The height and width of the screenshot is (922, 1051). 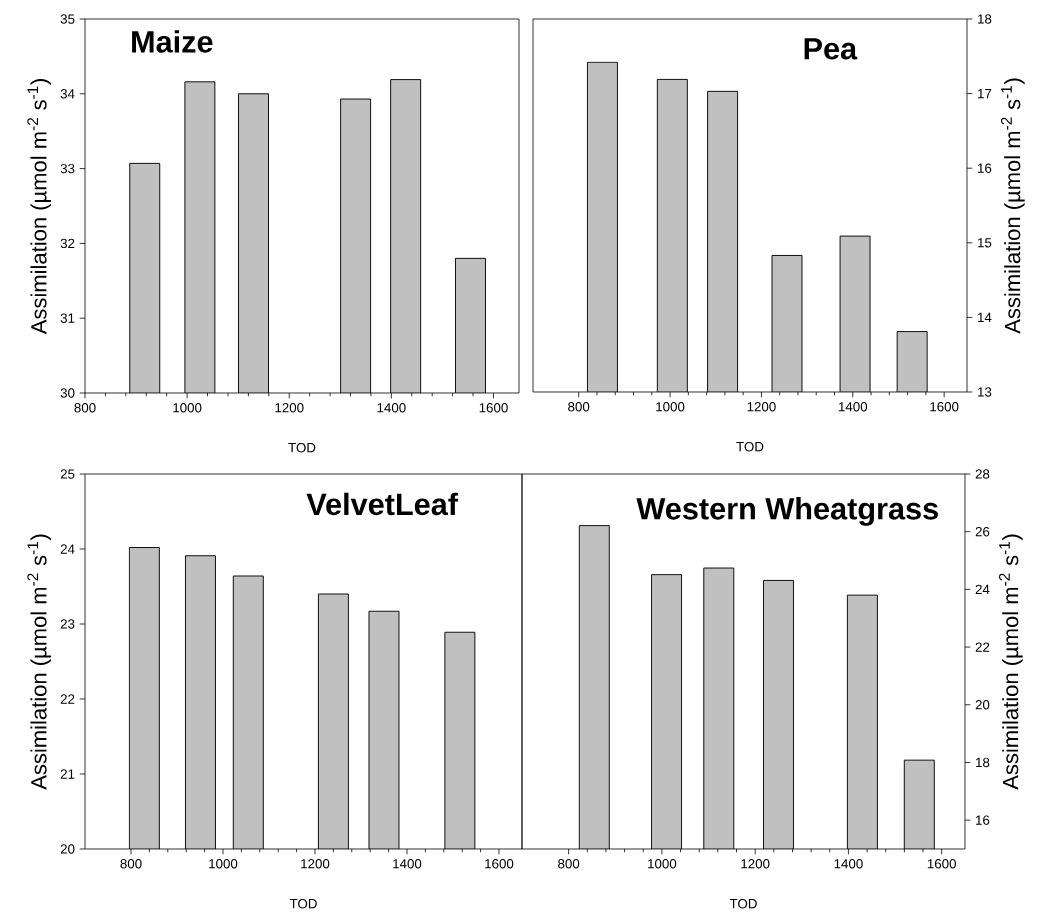 I want to click on y-tick-label: 31, so click(x=67, y=318).